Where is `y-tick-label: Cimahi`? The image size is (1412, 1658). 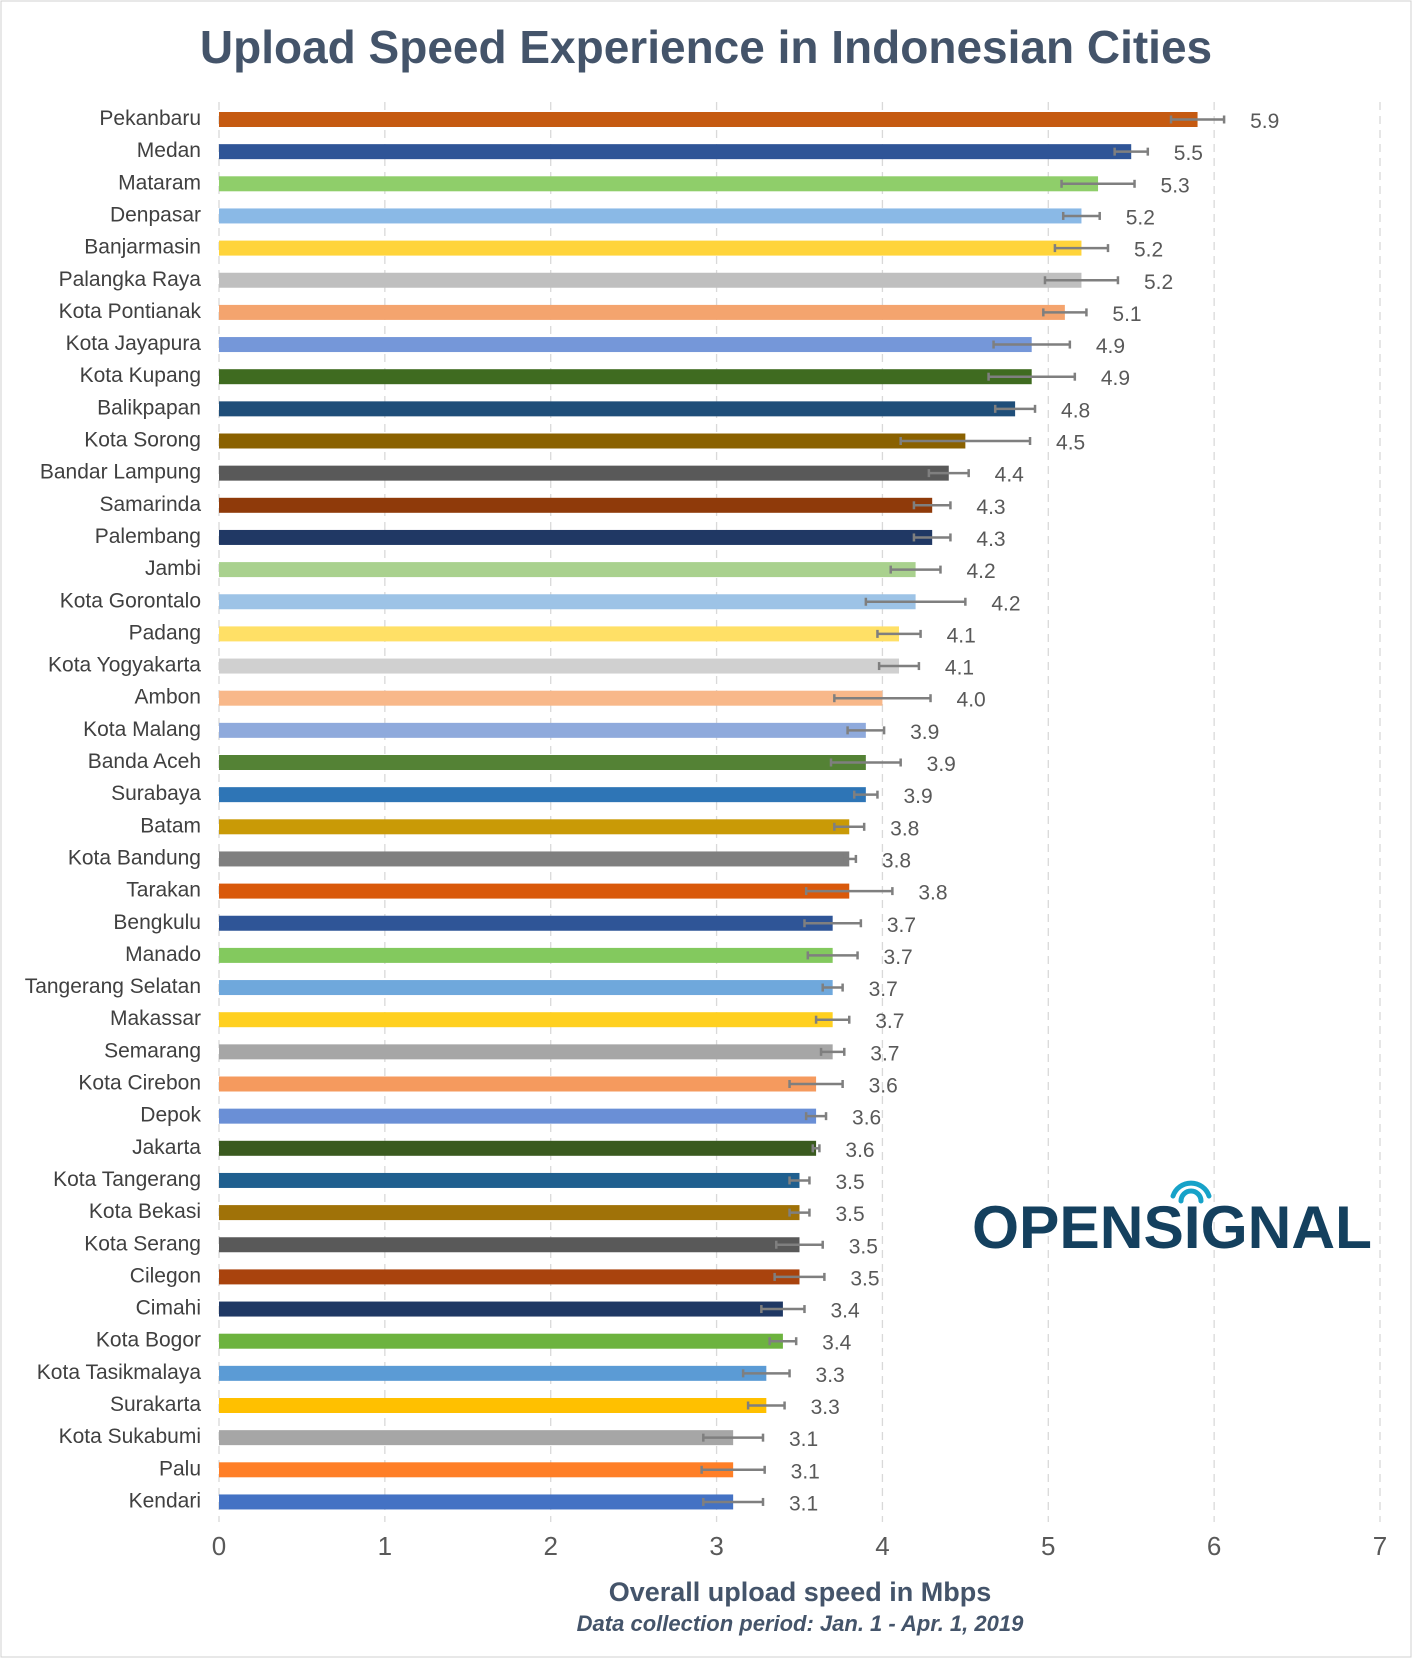
y-tick-label: Cimahi is located at coordinates (168, 1308).